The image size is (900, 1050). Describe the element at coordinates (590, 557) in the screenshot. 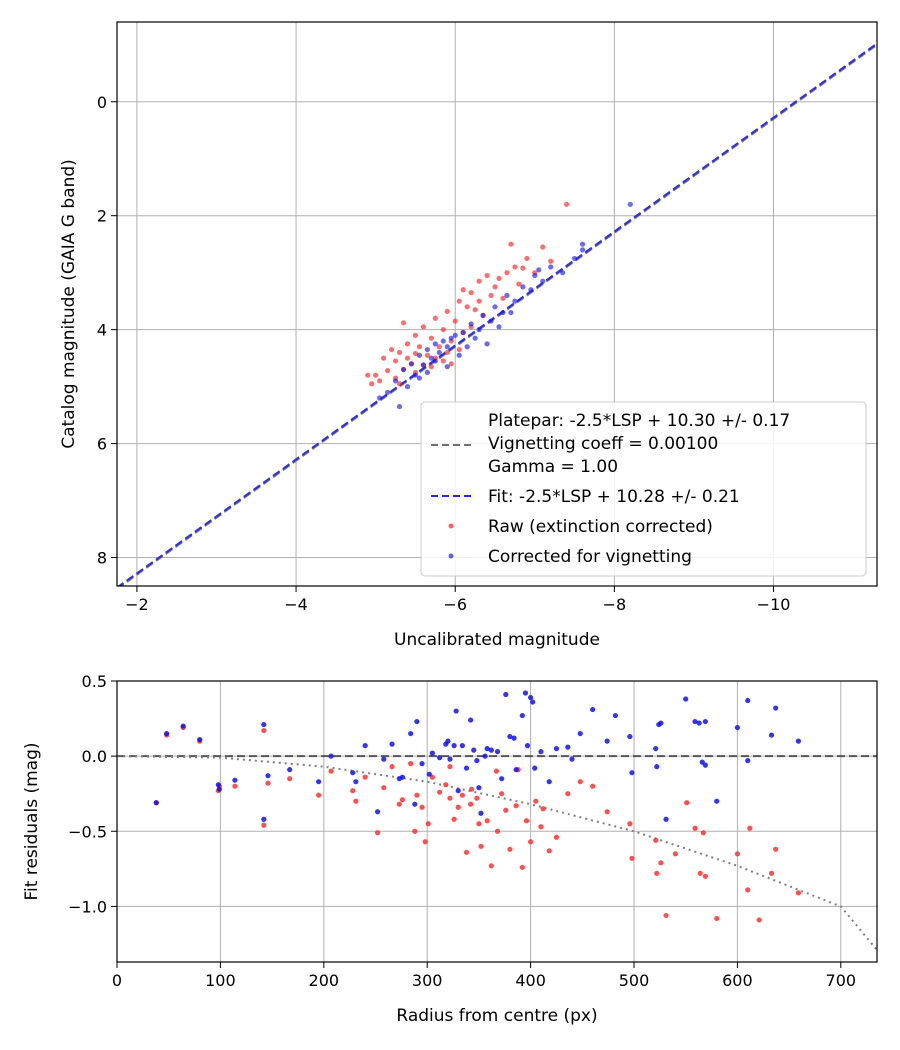

I see `legend-corrected-label: Corrected for vignetting` at that location.